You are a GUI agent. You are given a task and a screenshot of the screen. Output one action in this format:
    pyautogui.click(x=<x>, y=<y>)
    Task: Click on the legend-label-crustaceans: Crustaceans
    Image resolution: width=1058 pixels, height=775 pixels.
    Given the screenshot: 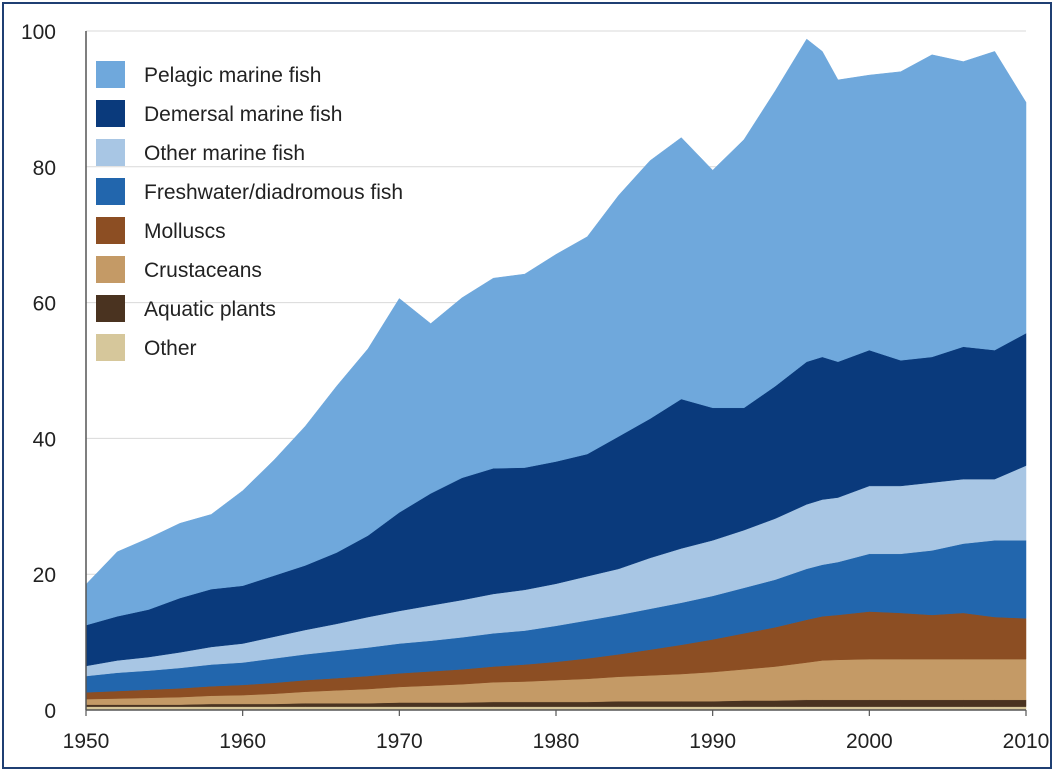 What is the action you would take?
    pyautogui.click(x=203, y=270)
    